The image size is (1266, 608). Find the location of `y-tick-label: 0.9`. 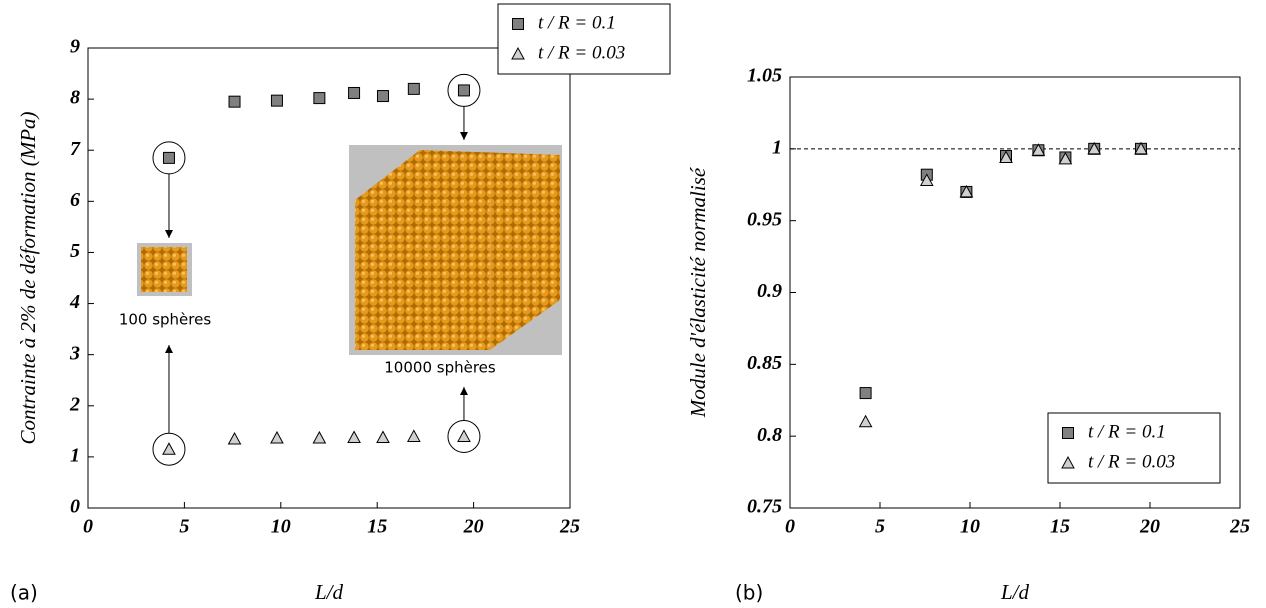

y-tick-label: 0.9 is located at coordinates (769, 291).